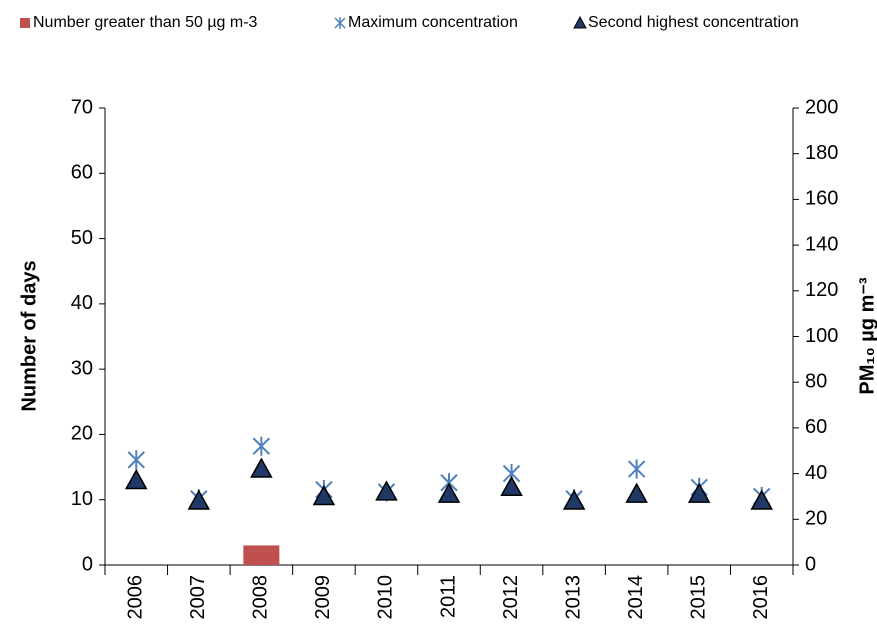 Image resolution: width=877 pixels, height=637 pixels. What do you see at coordinates (821, 290) in the screenshot?
I see `y2-tick-label: 120` at bounding box center [821, 290].